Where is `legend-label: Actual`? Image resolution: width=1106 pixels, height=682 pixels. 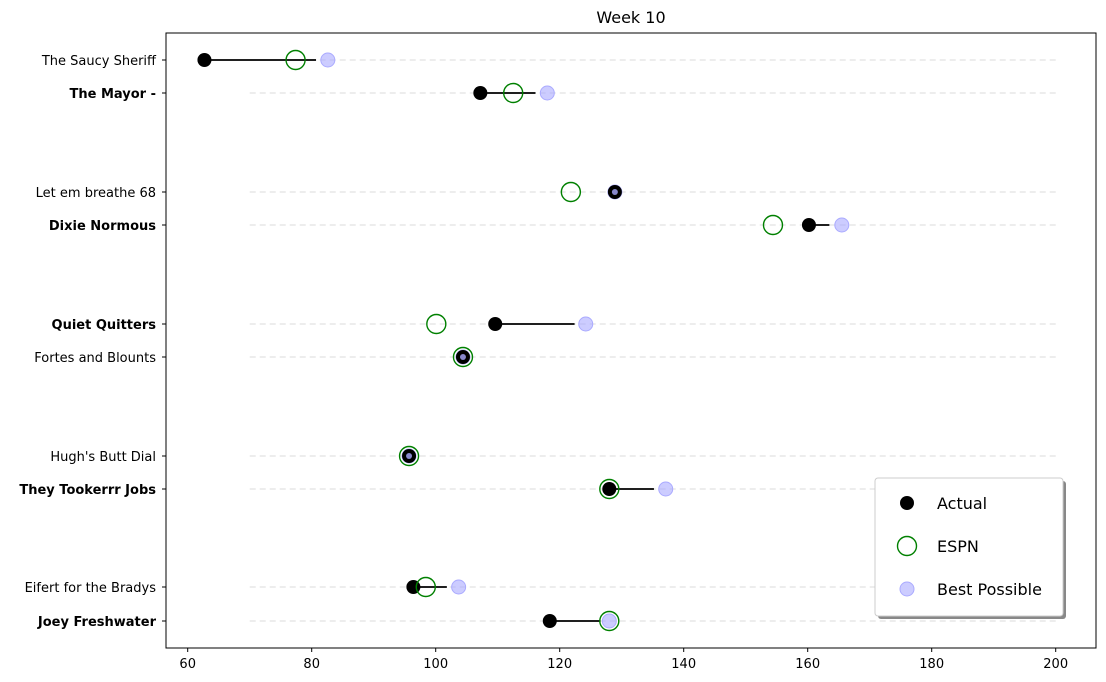 legend-label: Actual is located at coordinates (962, 503).